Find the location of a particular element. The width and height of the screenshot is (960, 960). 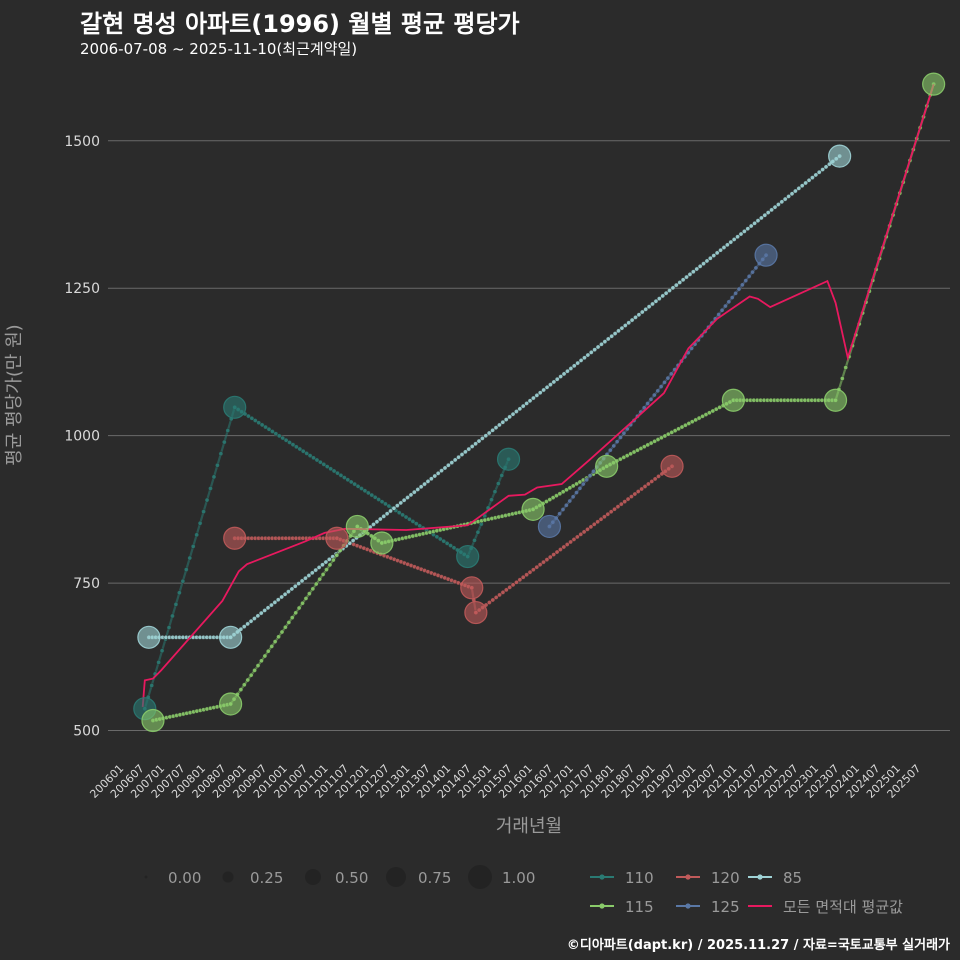

y-tick-label: 500 is located at coordinates (86, 732).